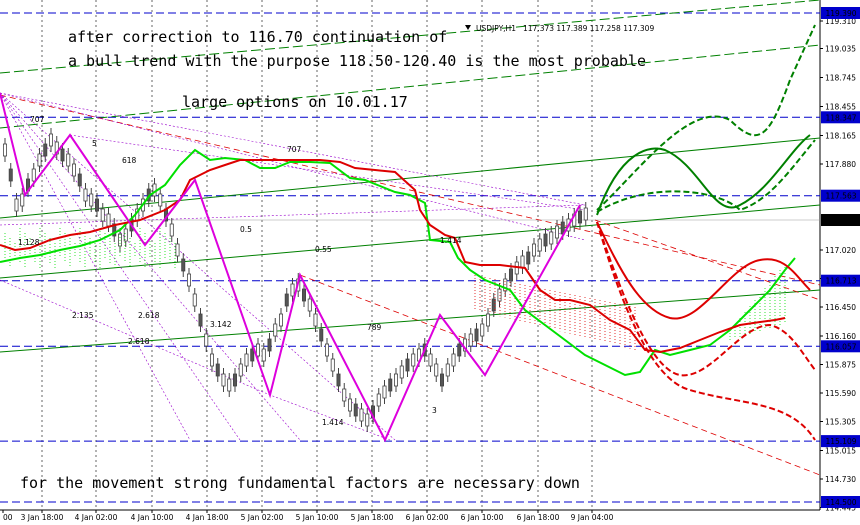 This screenshot has width=860, height=525. I want to click on y-tick-label: 115.015, so click(840, 451).